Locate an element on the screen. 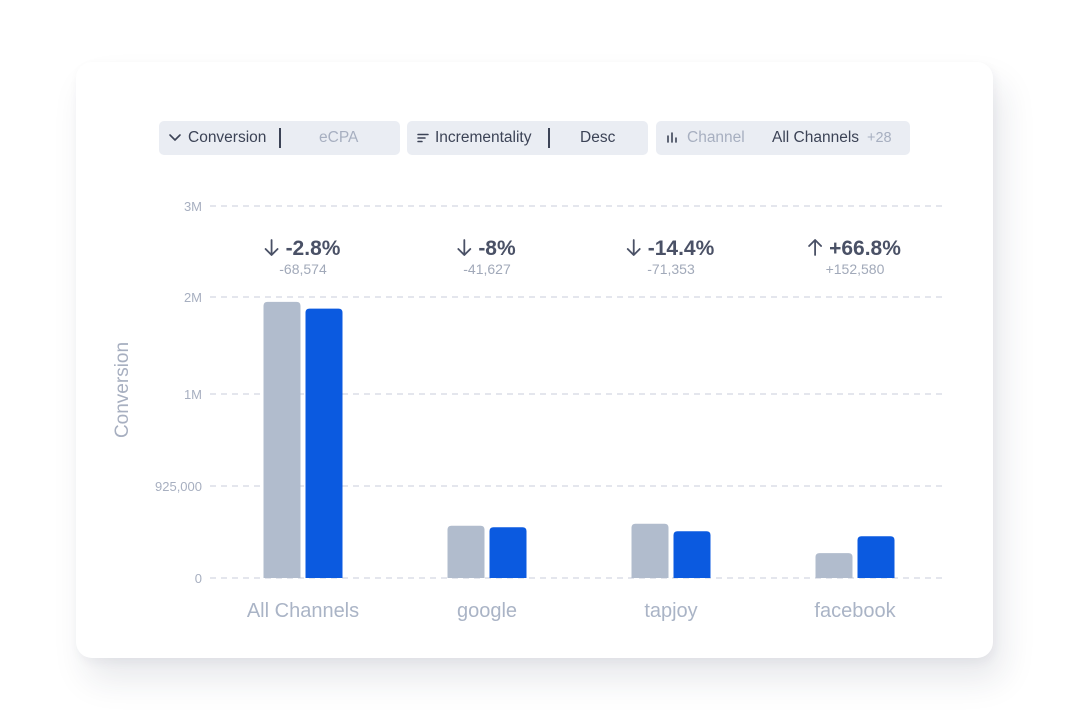 The height and width of the screenshot is (722, 1080). metric-selector: Conversion eCPA is located at coordinates (279, 138).